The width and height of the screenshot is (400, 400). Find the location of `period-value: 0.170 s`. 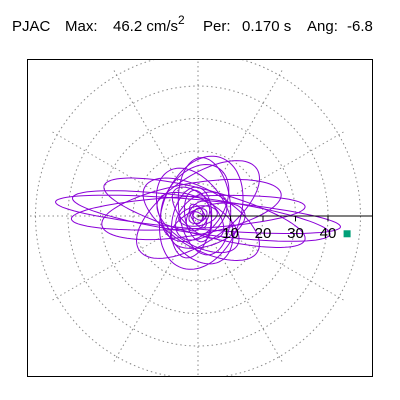

period-value: 0.170 s is located at coordinates (267, 26).